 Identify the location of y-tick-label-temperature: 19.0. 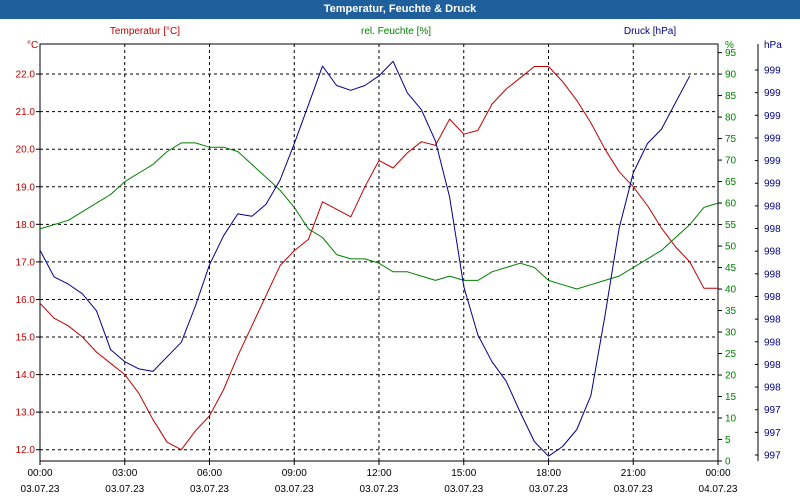
(26, 187).